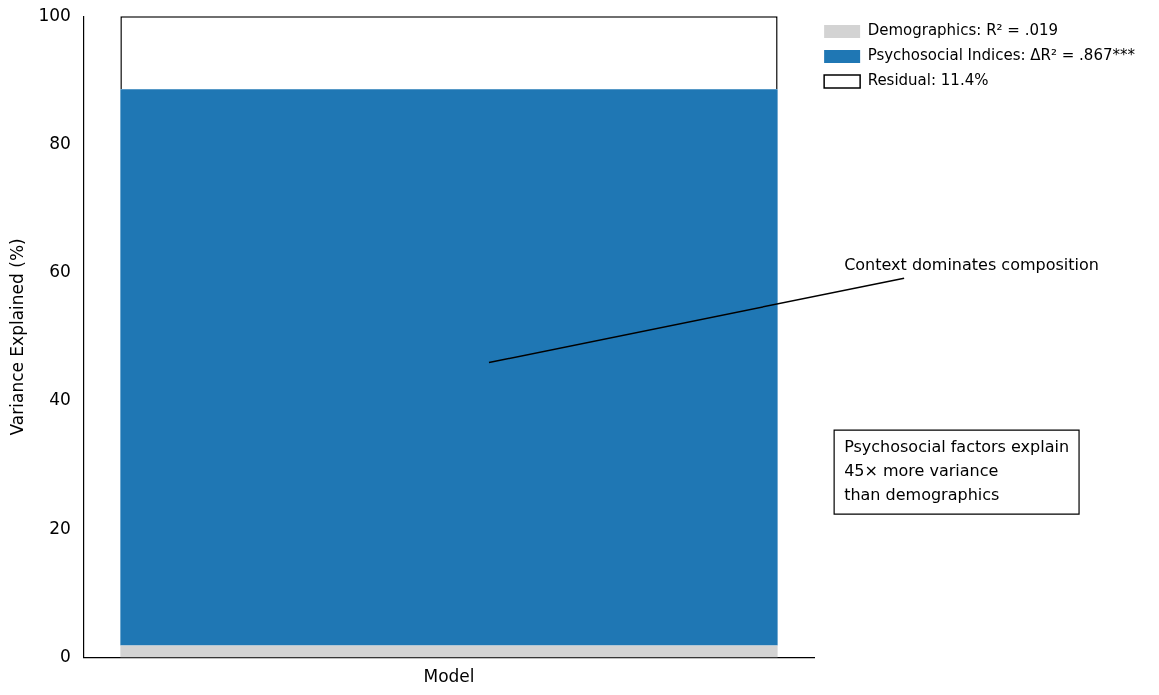 The width and height of the screenshot is (1159, 695). What do you see at coordinates (449, 676) in the screenshot?
I see `x-tick-label: Model` at bounding box center [449, 676].